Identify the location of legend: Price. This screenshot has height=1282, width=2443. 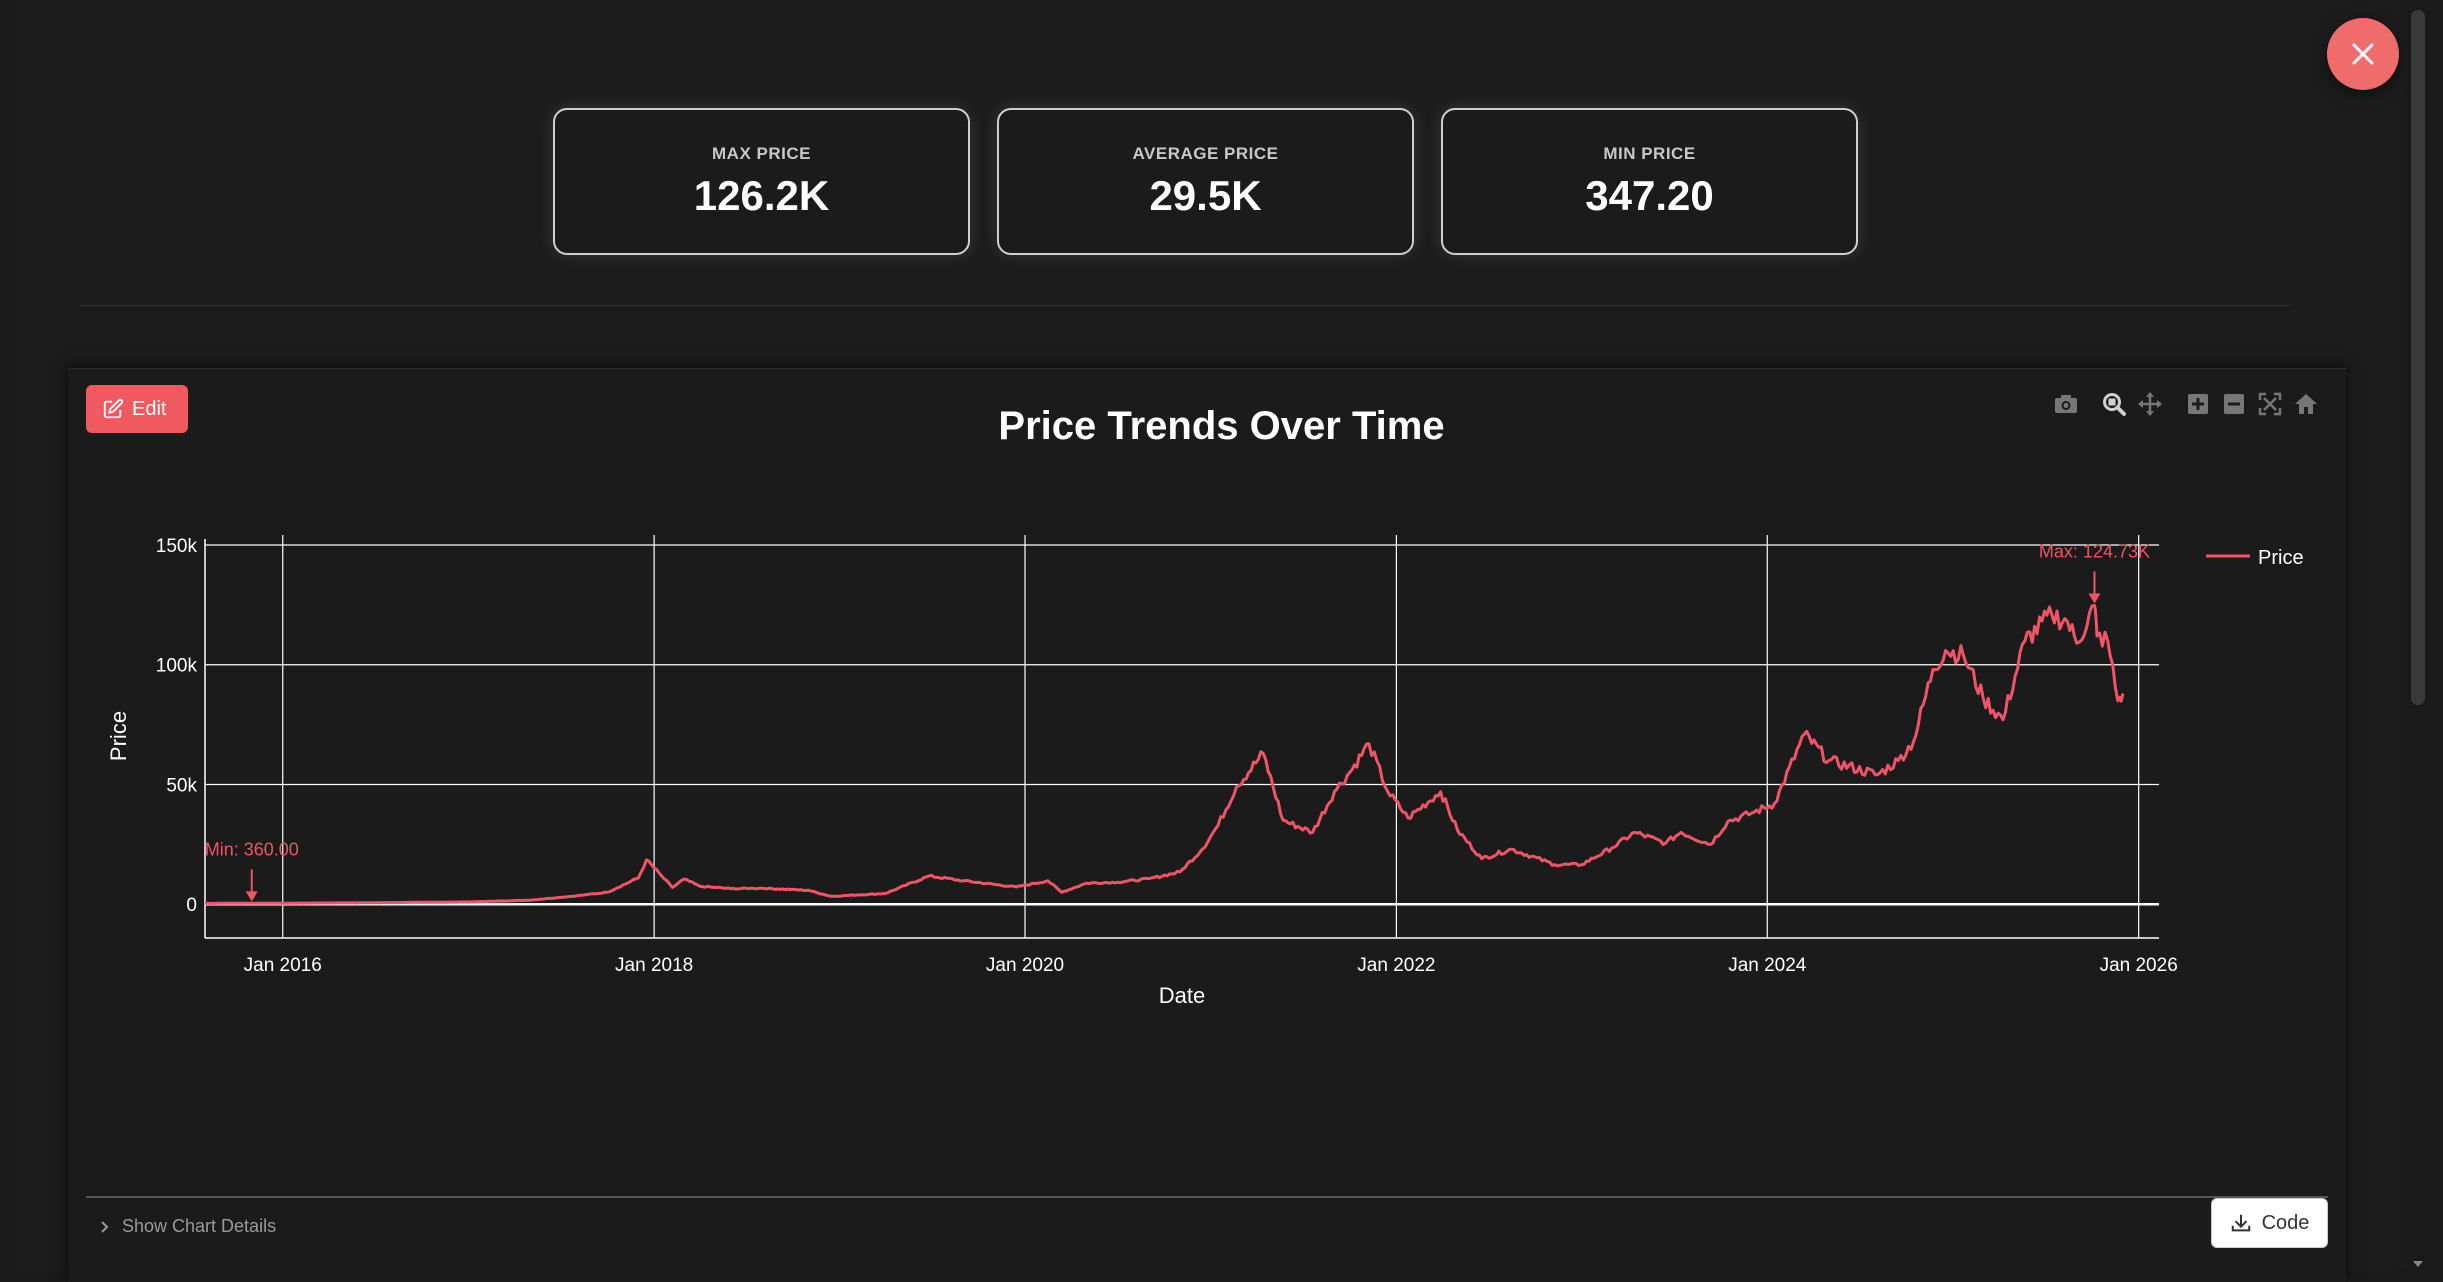
(2255, 558).